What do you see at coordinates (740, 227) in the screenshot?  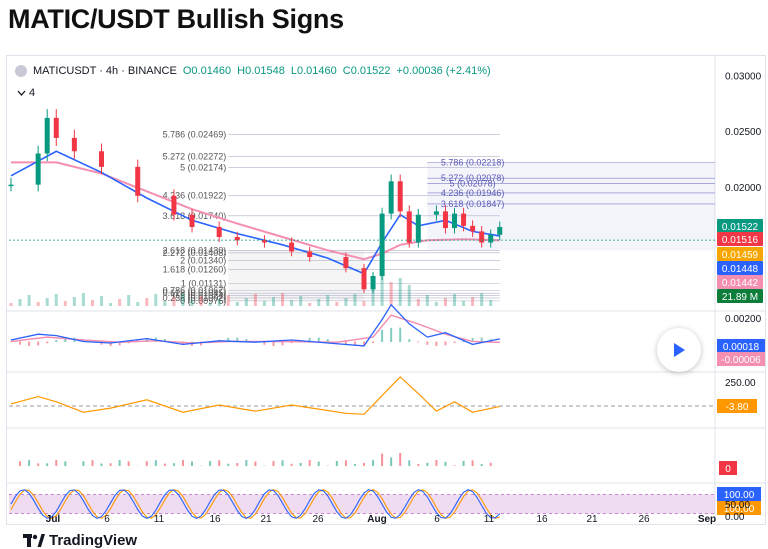 I see `price-tag-label: 0.01522` at bounding box center [740, 227].